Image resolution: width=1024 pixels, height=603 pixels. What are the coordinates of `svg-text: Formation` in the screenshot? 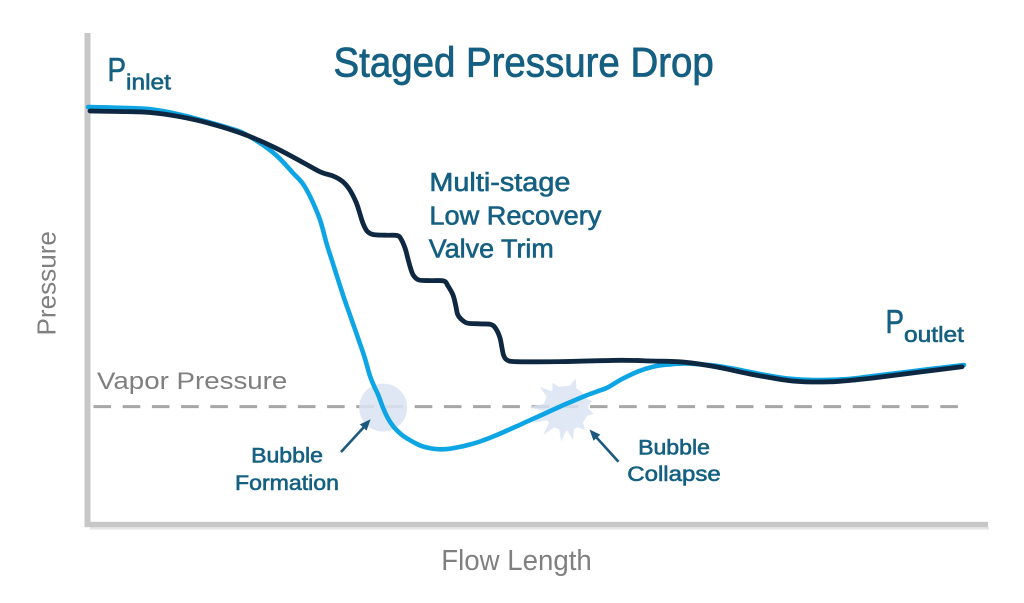 It's located at (287, 483).